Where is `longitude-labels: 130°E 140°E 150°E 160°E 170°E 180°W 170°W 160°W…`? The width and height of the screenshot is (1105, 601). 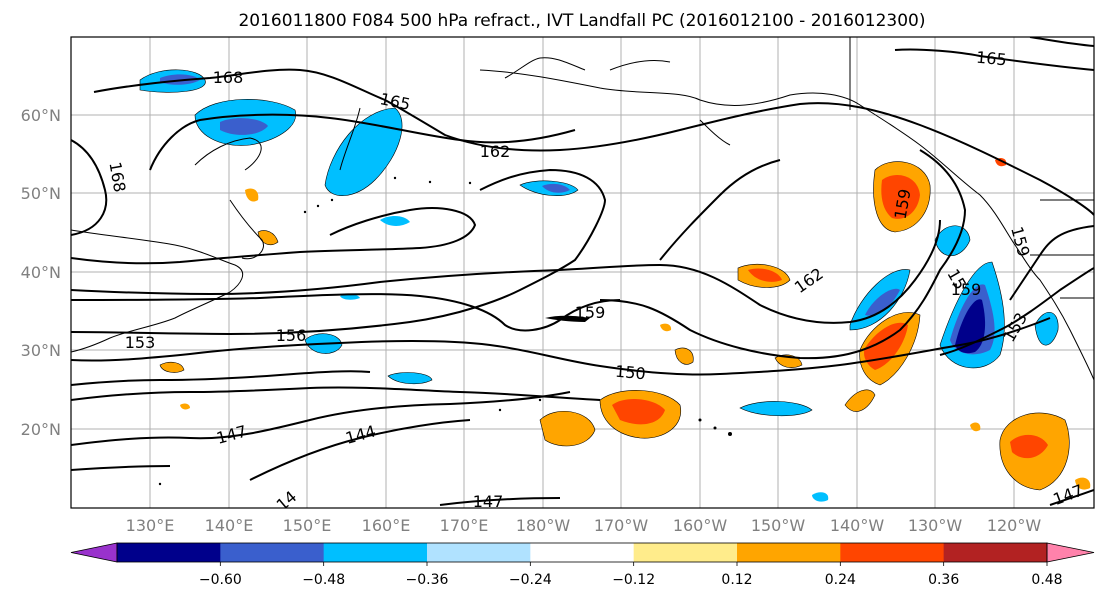 longitude-labels: 130°E 140°E 150°E 160°E 170°E 180°W 170°W 160°W… is located at coordinates (584, 525).